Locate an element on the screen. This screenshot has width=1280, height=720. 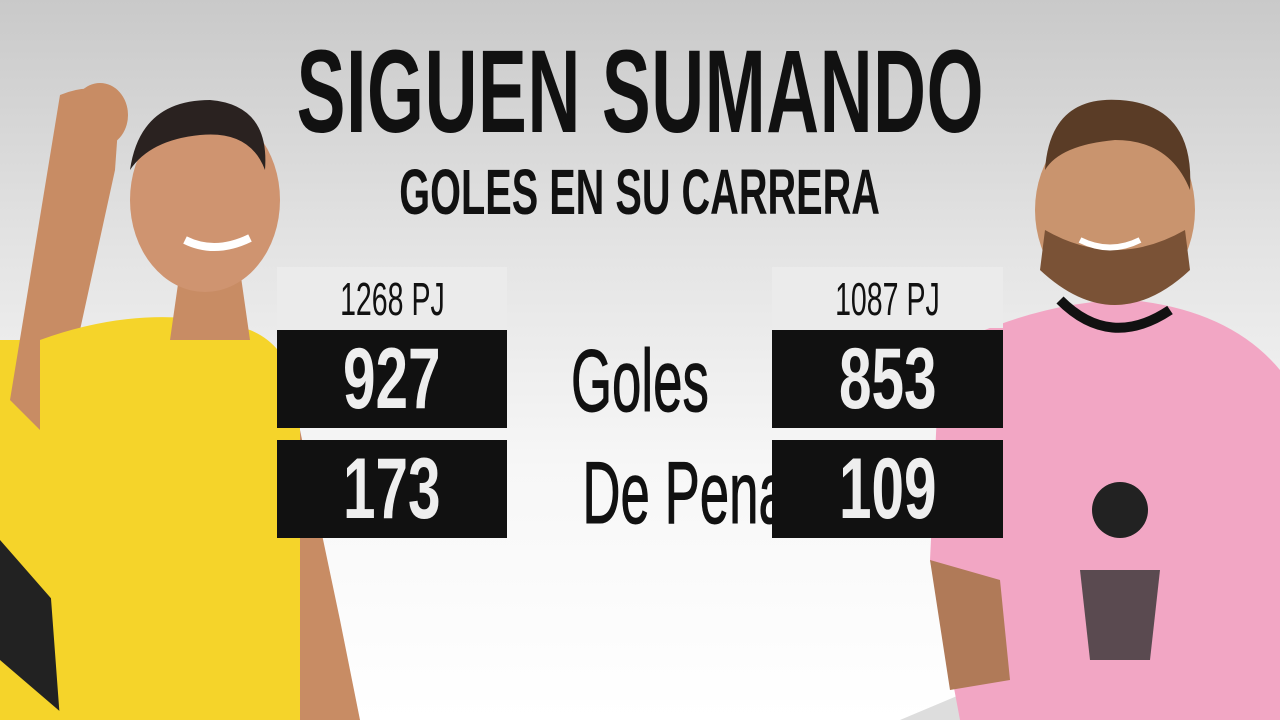
left-goals-value: 927 is located at coordinates (392, 379).